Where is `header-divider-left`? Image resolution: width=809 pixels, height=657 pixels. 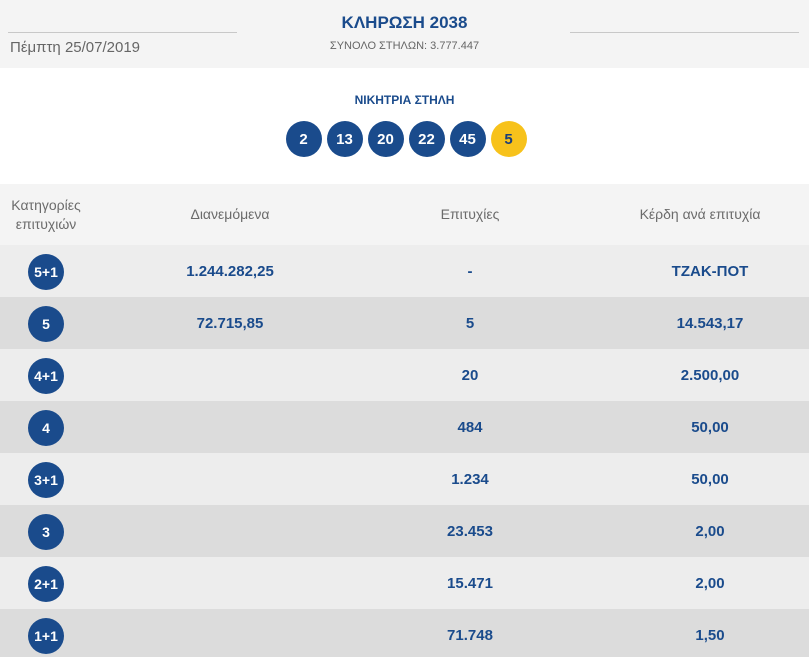
header-divider-left is located at coordinates (122, 32).